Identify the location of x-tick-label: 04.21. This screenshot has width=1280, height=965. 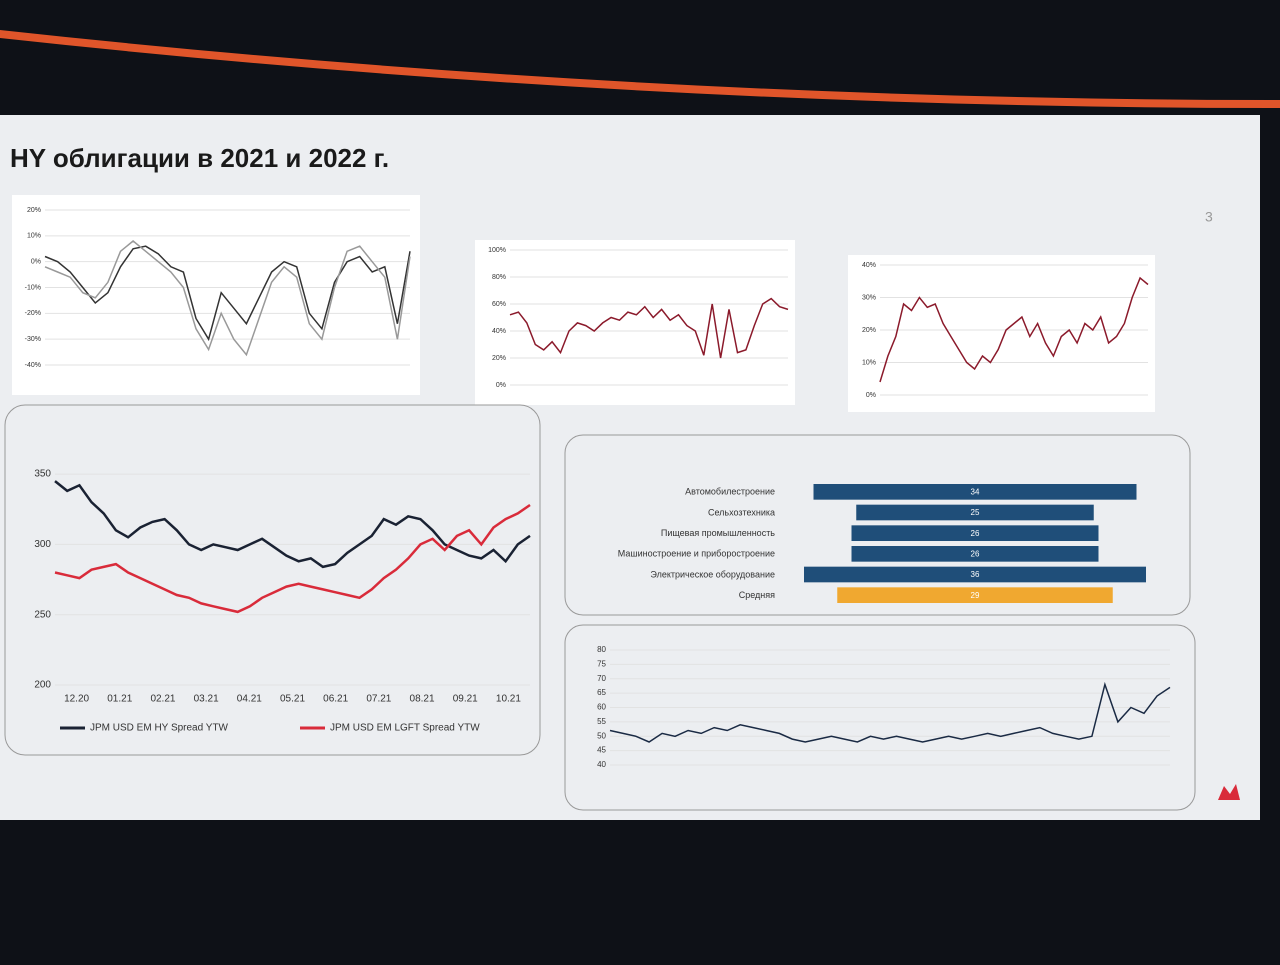
(249, 699).